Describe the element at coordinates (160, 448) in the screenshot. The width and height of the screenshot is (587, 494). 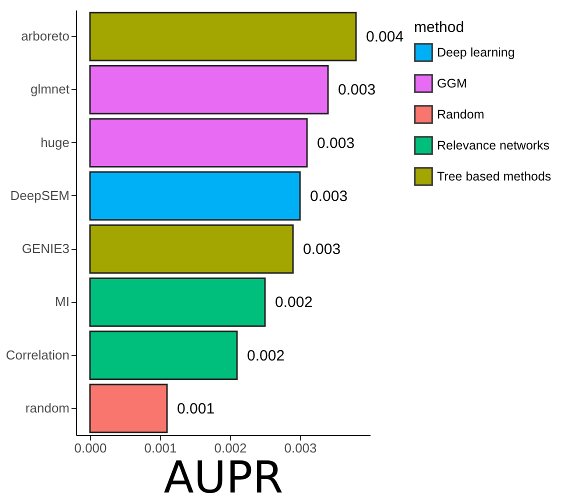
I see `x-tick-label: 0.001` at that location.